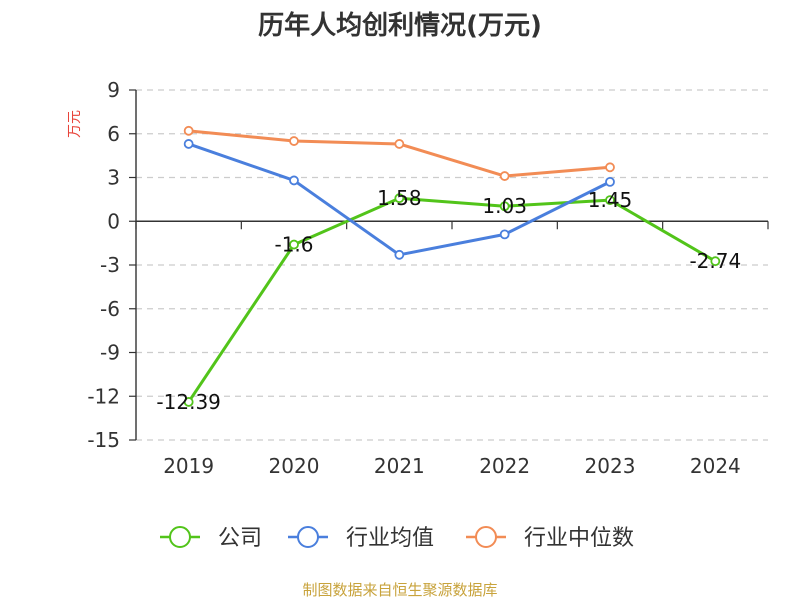 The height and width of the screenshot is (600, 800). Describe the element at coordinates (188, 466) in the screenshot. I see `x-tick-label-2019: 2019` at that location.